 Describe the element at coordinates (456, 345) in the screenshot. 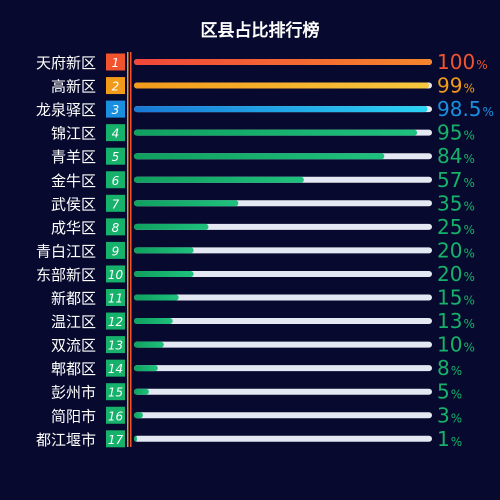

I see `value-label: 10%` at that location.